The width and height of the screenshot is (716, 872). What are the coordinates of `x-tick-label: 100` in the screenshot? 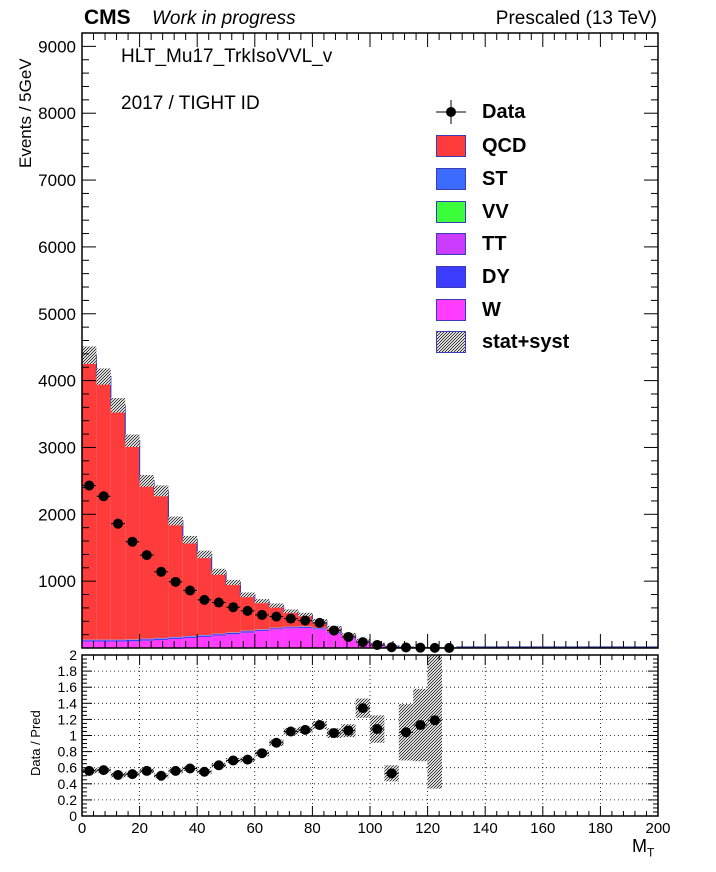 It's located at (369, 828).